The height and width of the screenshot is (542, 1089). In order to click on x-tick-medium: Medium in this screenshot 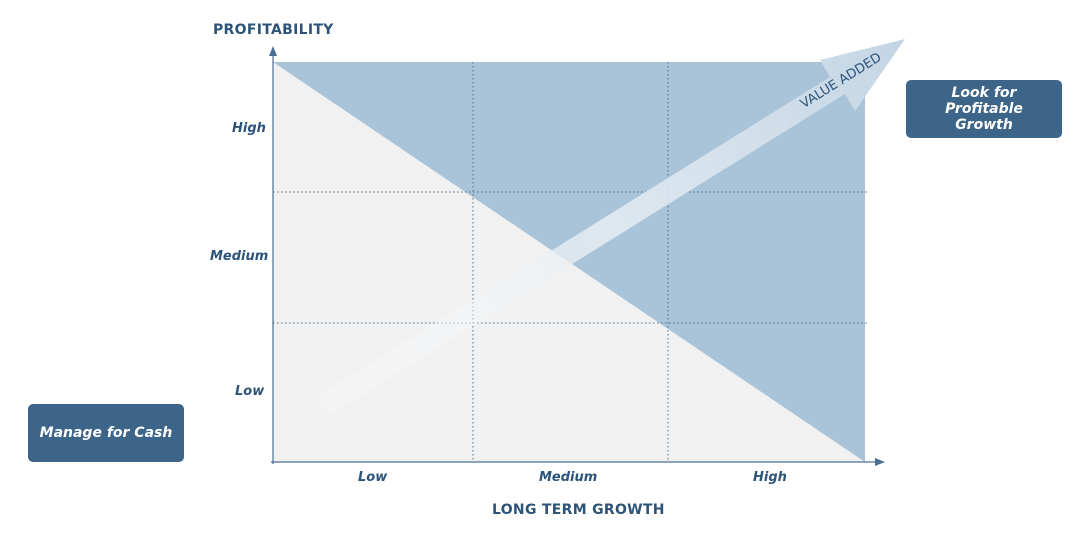, I will do `click(568, 477)`.